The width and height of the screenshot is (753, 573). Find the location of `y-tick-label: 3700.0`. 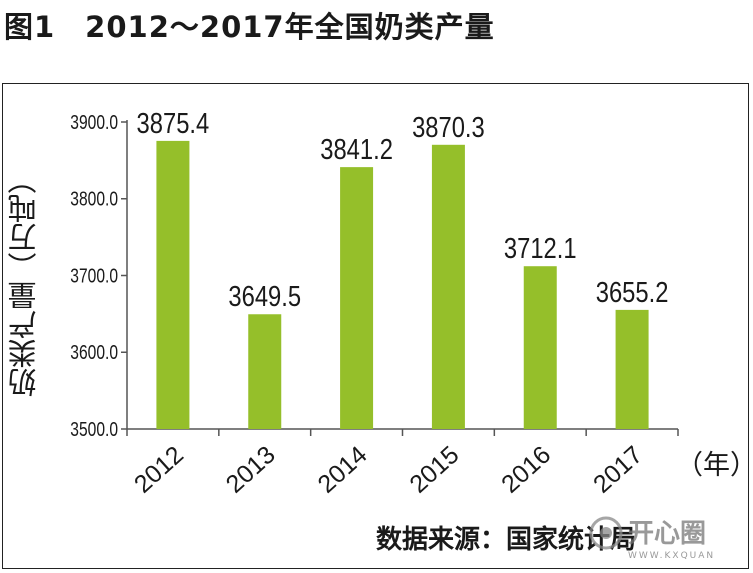

y-tick-label: 3700.0 is located at coordinates (94, 276).